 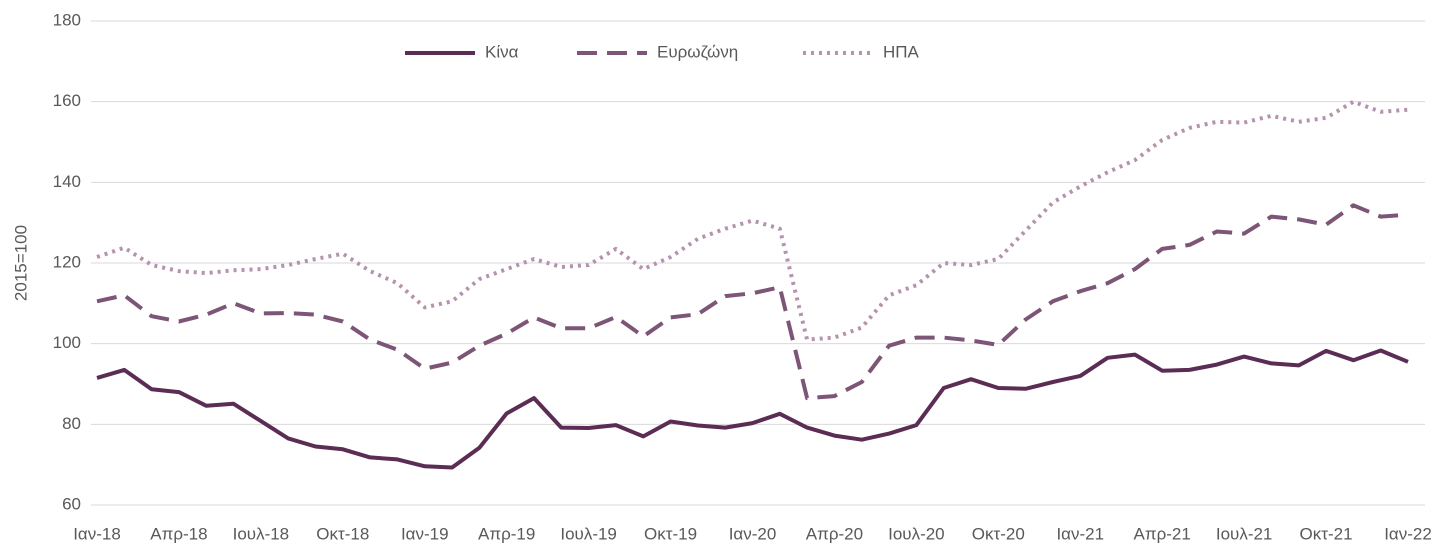 What do you see at coordinates (1162, 533) in the screenshot?
I see `x-tick-label: Απρ-21` at bounding box center [1162, 533].